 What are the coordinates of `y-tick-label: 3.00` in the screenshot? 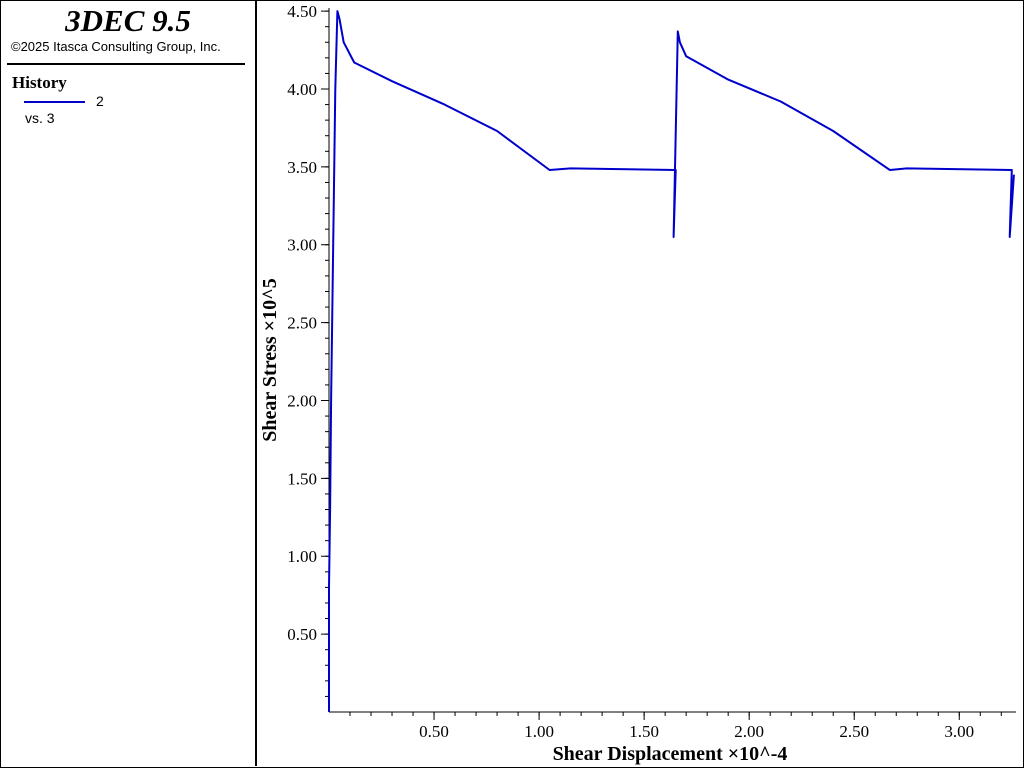 It's located at (302, 245).